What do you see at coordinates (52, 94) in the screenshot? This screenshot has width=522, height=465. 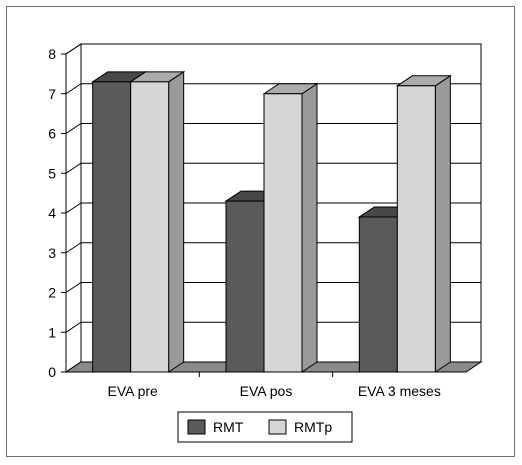 I see `y-tick-label: 7` at bounding box center [52, 94].